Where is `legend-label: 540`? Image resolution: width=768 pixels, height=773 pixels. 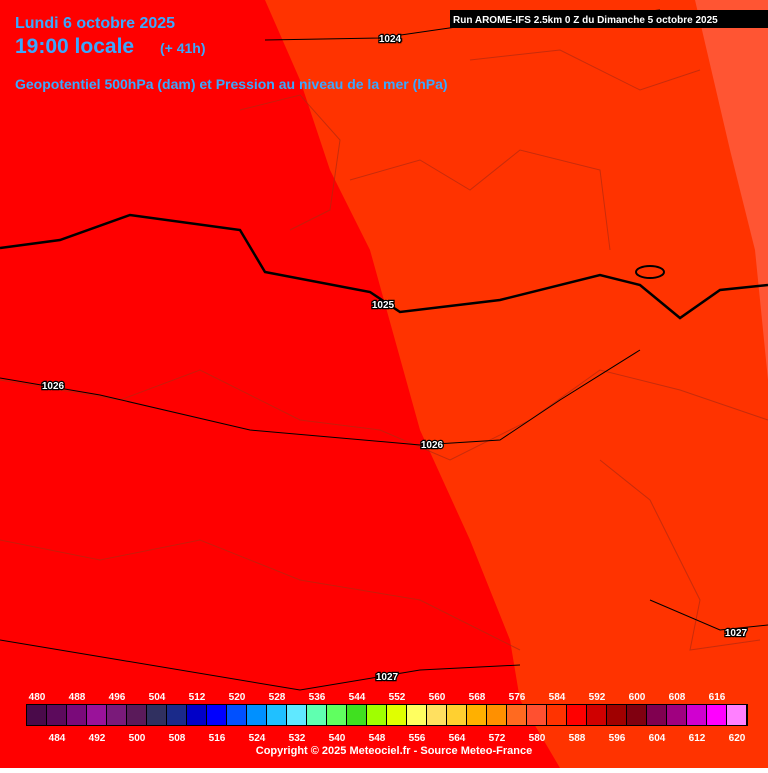 legend-label: 540 is located at coordinates (337, 738).